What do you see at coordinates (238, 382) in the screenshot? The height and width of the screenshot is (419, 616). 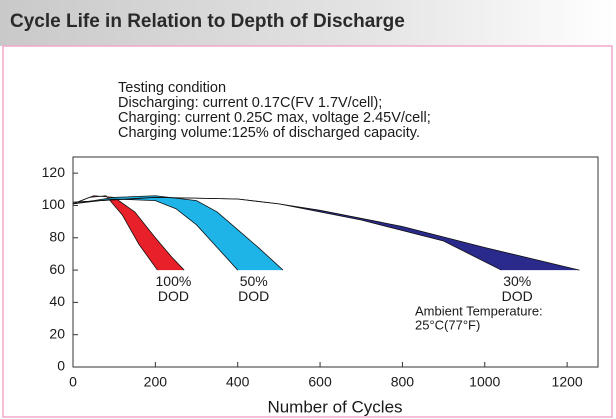 I see `x-tick-label: 400` at bounding box center [238, 382].